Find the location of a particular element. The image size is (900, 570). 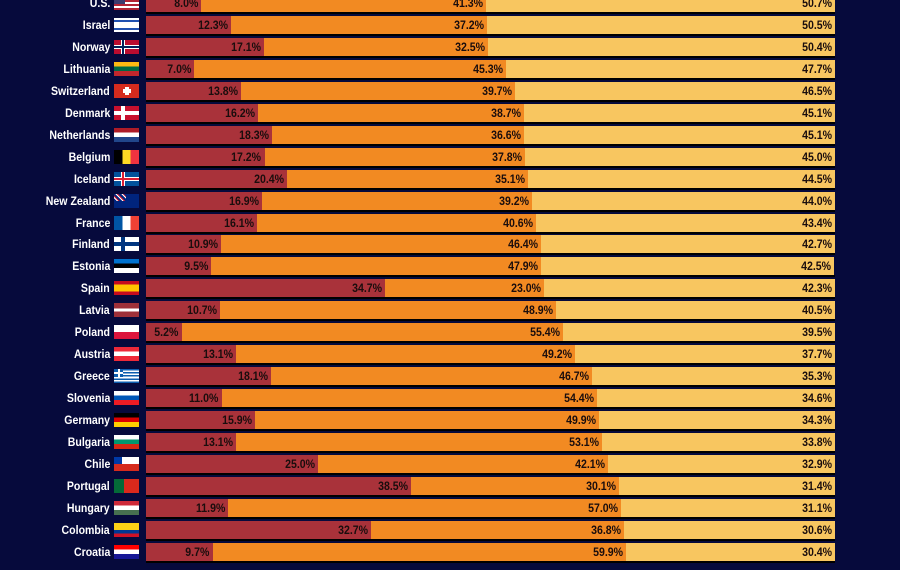

flag-hr-icon is located at coordinates (126, 551).